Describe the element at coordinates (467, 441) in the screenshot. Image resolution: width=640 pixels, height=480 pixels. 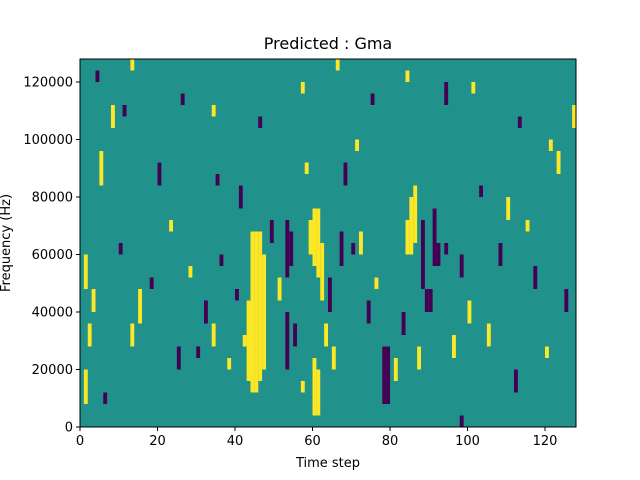
I see `x-tick-label: 100` at that location.